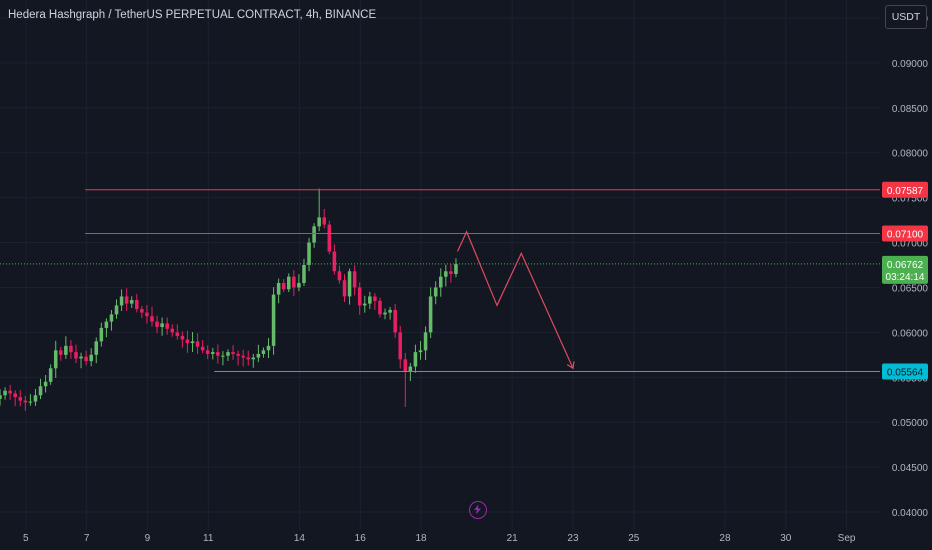 Image resolution: width=932 pixels, height=550 pixels. I want to click on time-tick-label: 28, so click(725, 538).